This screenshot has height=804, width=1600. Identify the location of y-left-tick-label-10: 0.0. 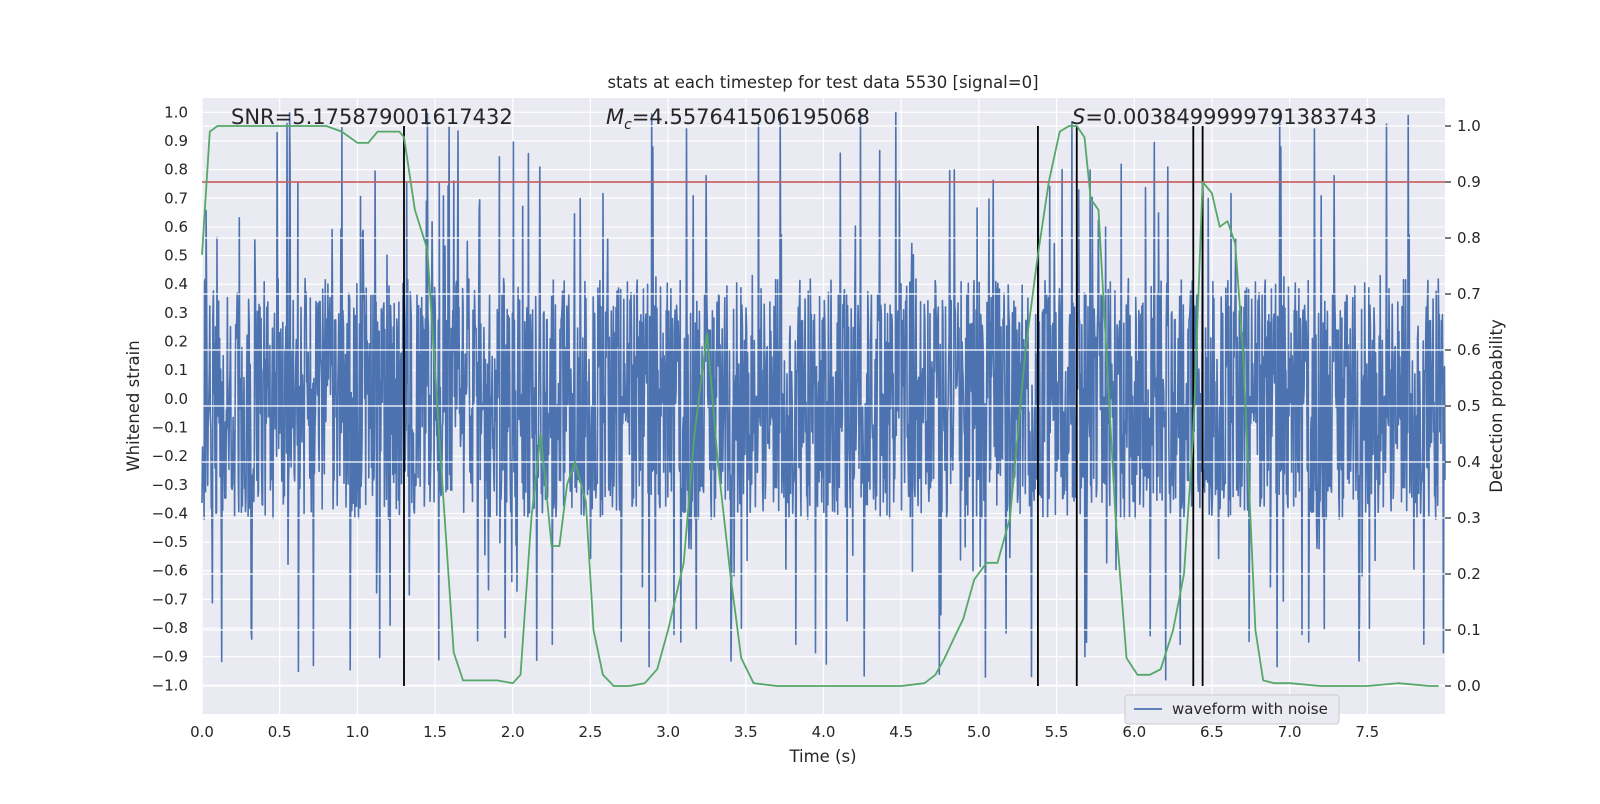
(176, 399).